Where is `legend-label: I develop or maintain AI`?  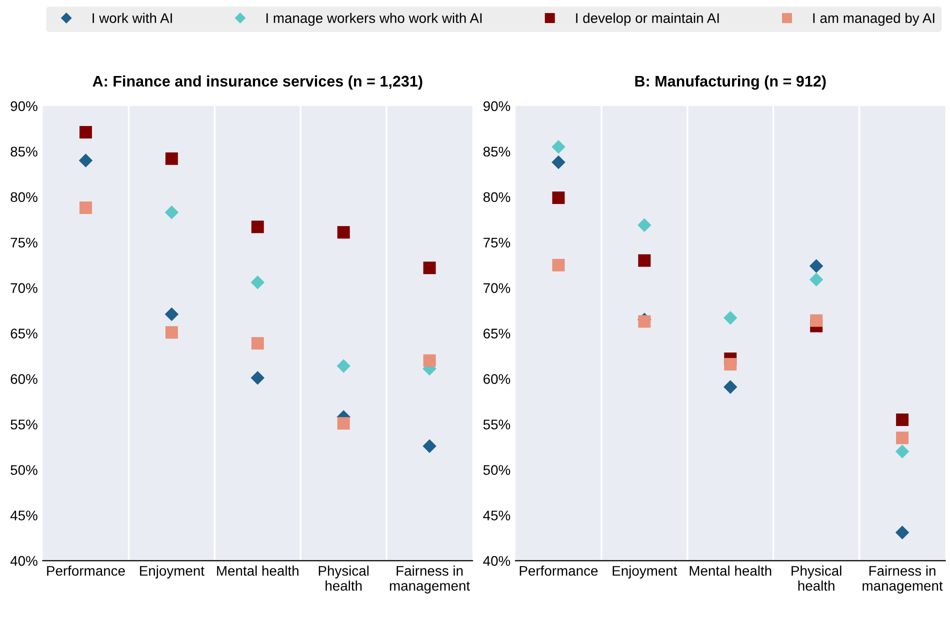 legend-label: I develop or maintain AI is located at coordinates (647, 19).